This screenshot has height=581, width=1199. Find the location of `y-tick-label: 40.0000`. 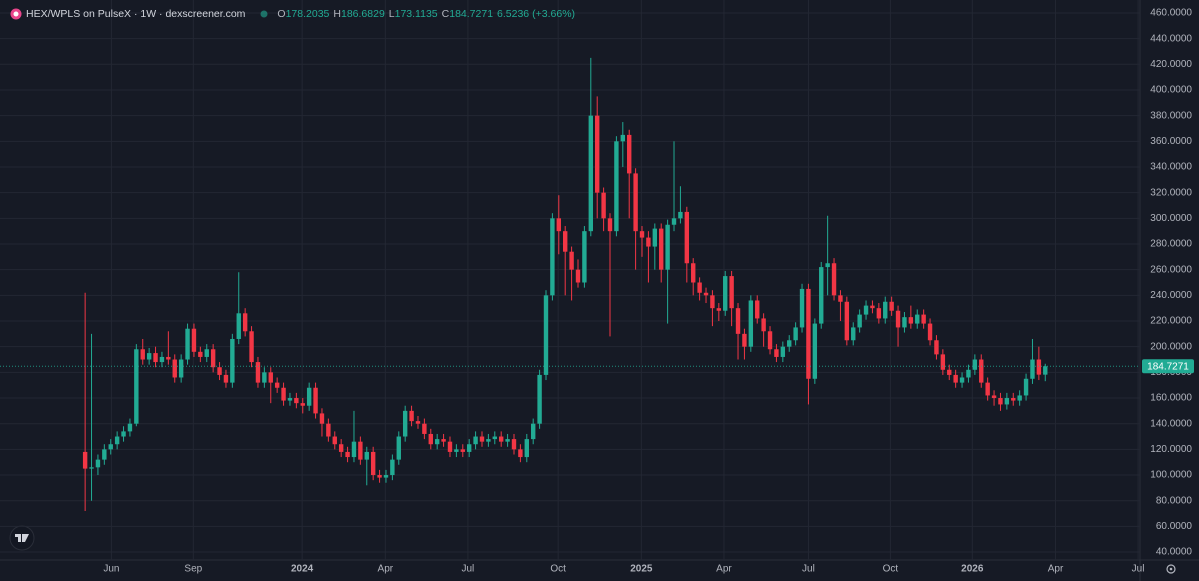

y-tick-label: 40.0000 is located at coordinates (1174, 552).